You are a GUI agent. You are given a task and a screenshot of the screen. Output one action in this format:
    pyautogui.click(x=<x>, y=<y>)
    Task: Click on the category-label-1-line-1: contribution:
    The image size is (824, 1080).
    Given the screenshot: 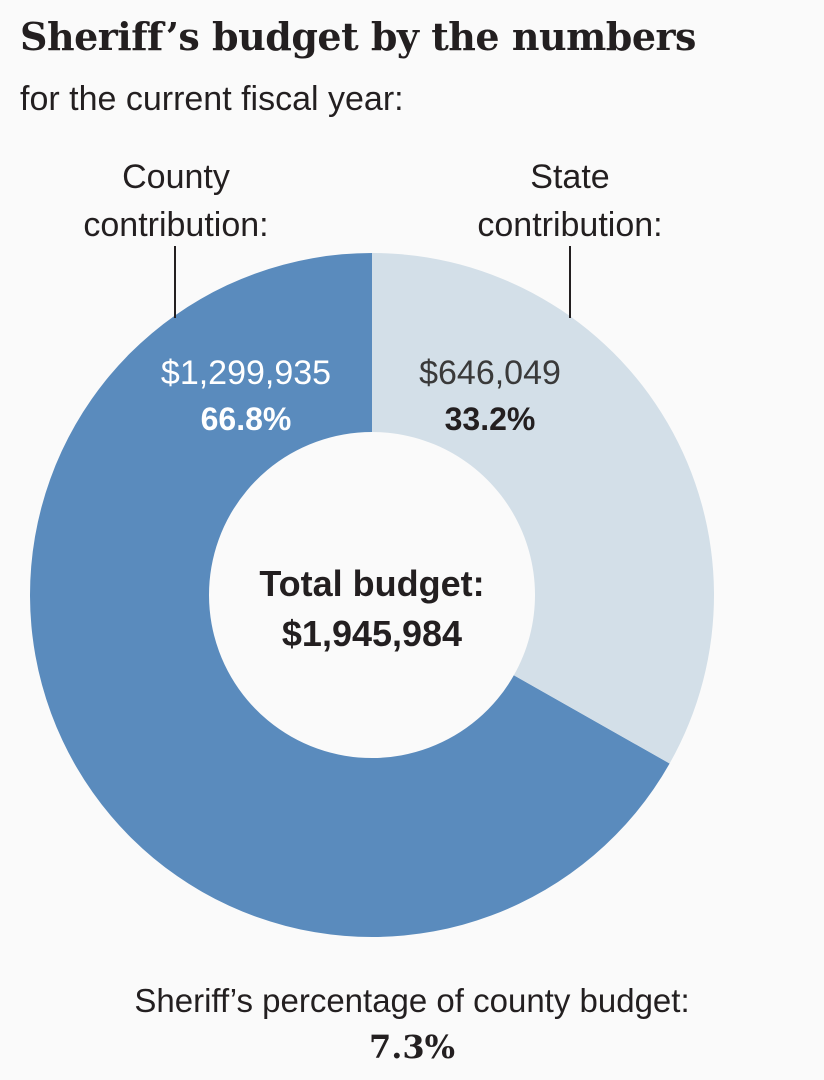 What is the action you would take?
    pyautogui.click(x=569, y=225)
    